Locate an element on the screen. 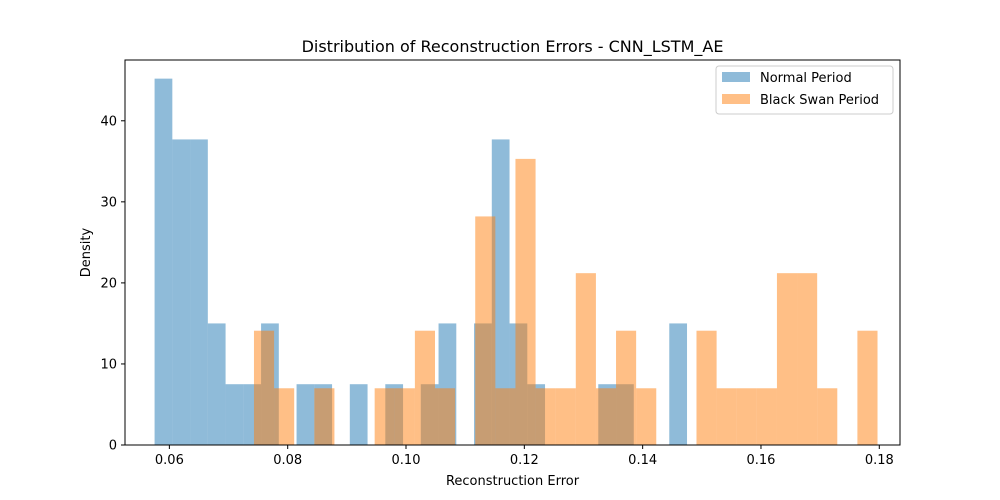 Image resolution: width=1000 pixels, height=500 pixels. x-tick-label: 0.14 is located at coordinates (642, 460).